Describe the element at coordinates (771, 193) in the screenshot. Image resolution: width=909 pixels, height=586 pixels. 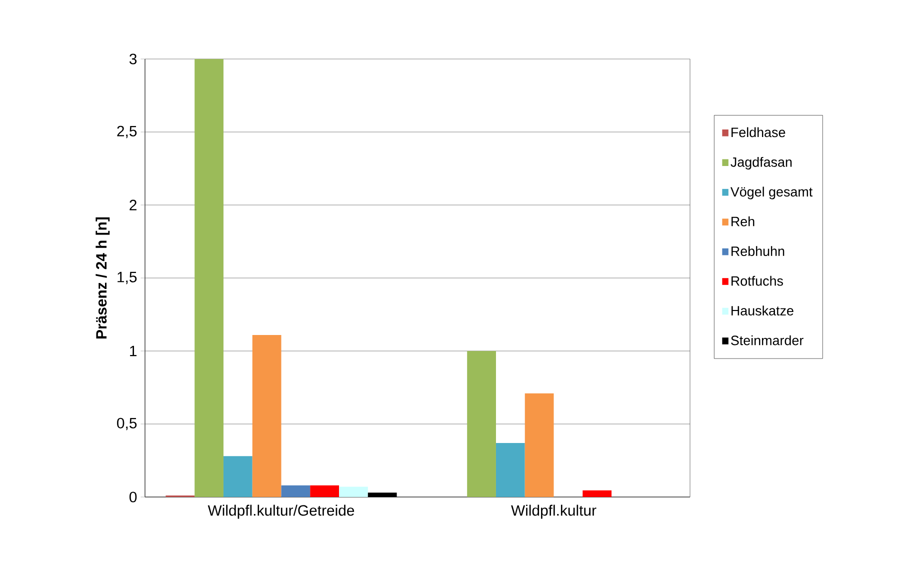
I see `legend-label: Vögel gesamt` at that location.